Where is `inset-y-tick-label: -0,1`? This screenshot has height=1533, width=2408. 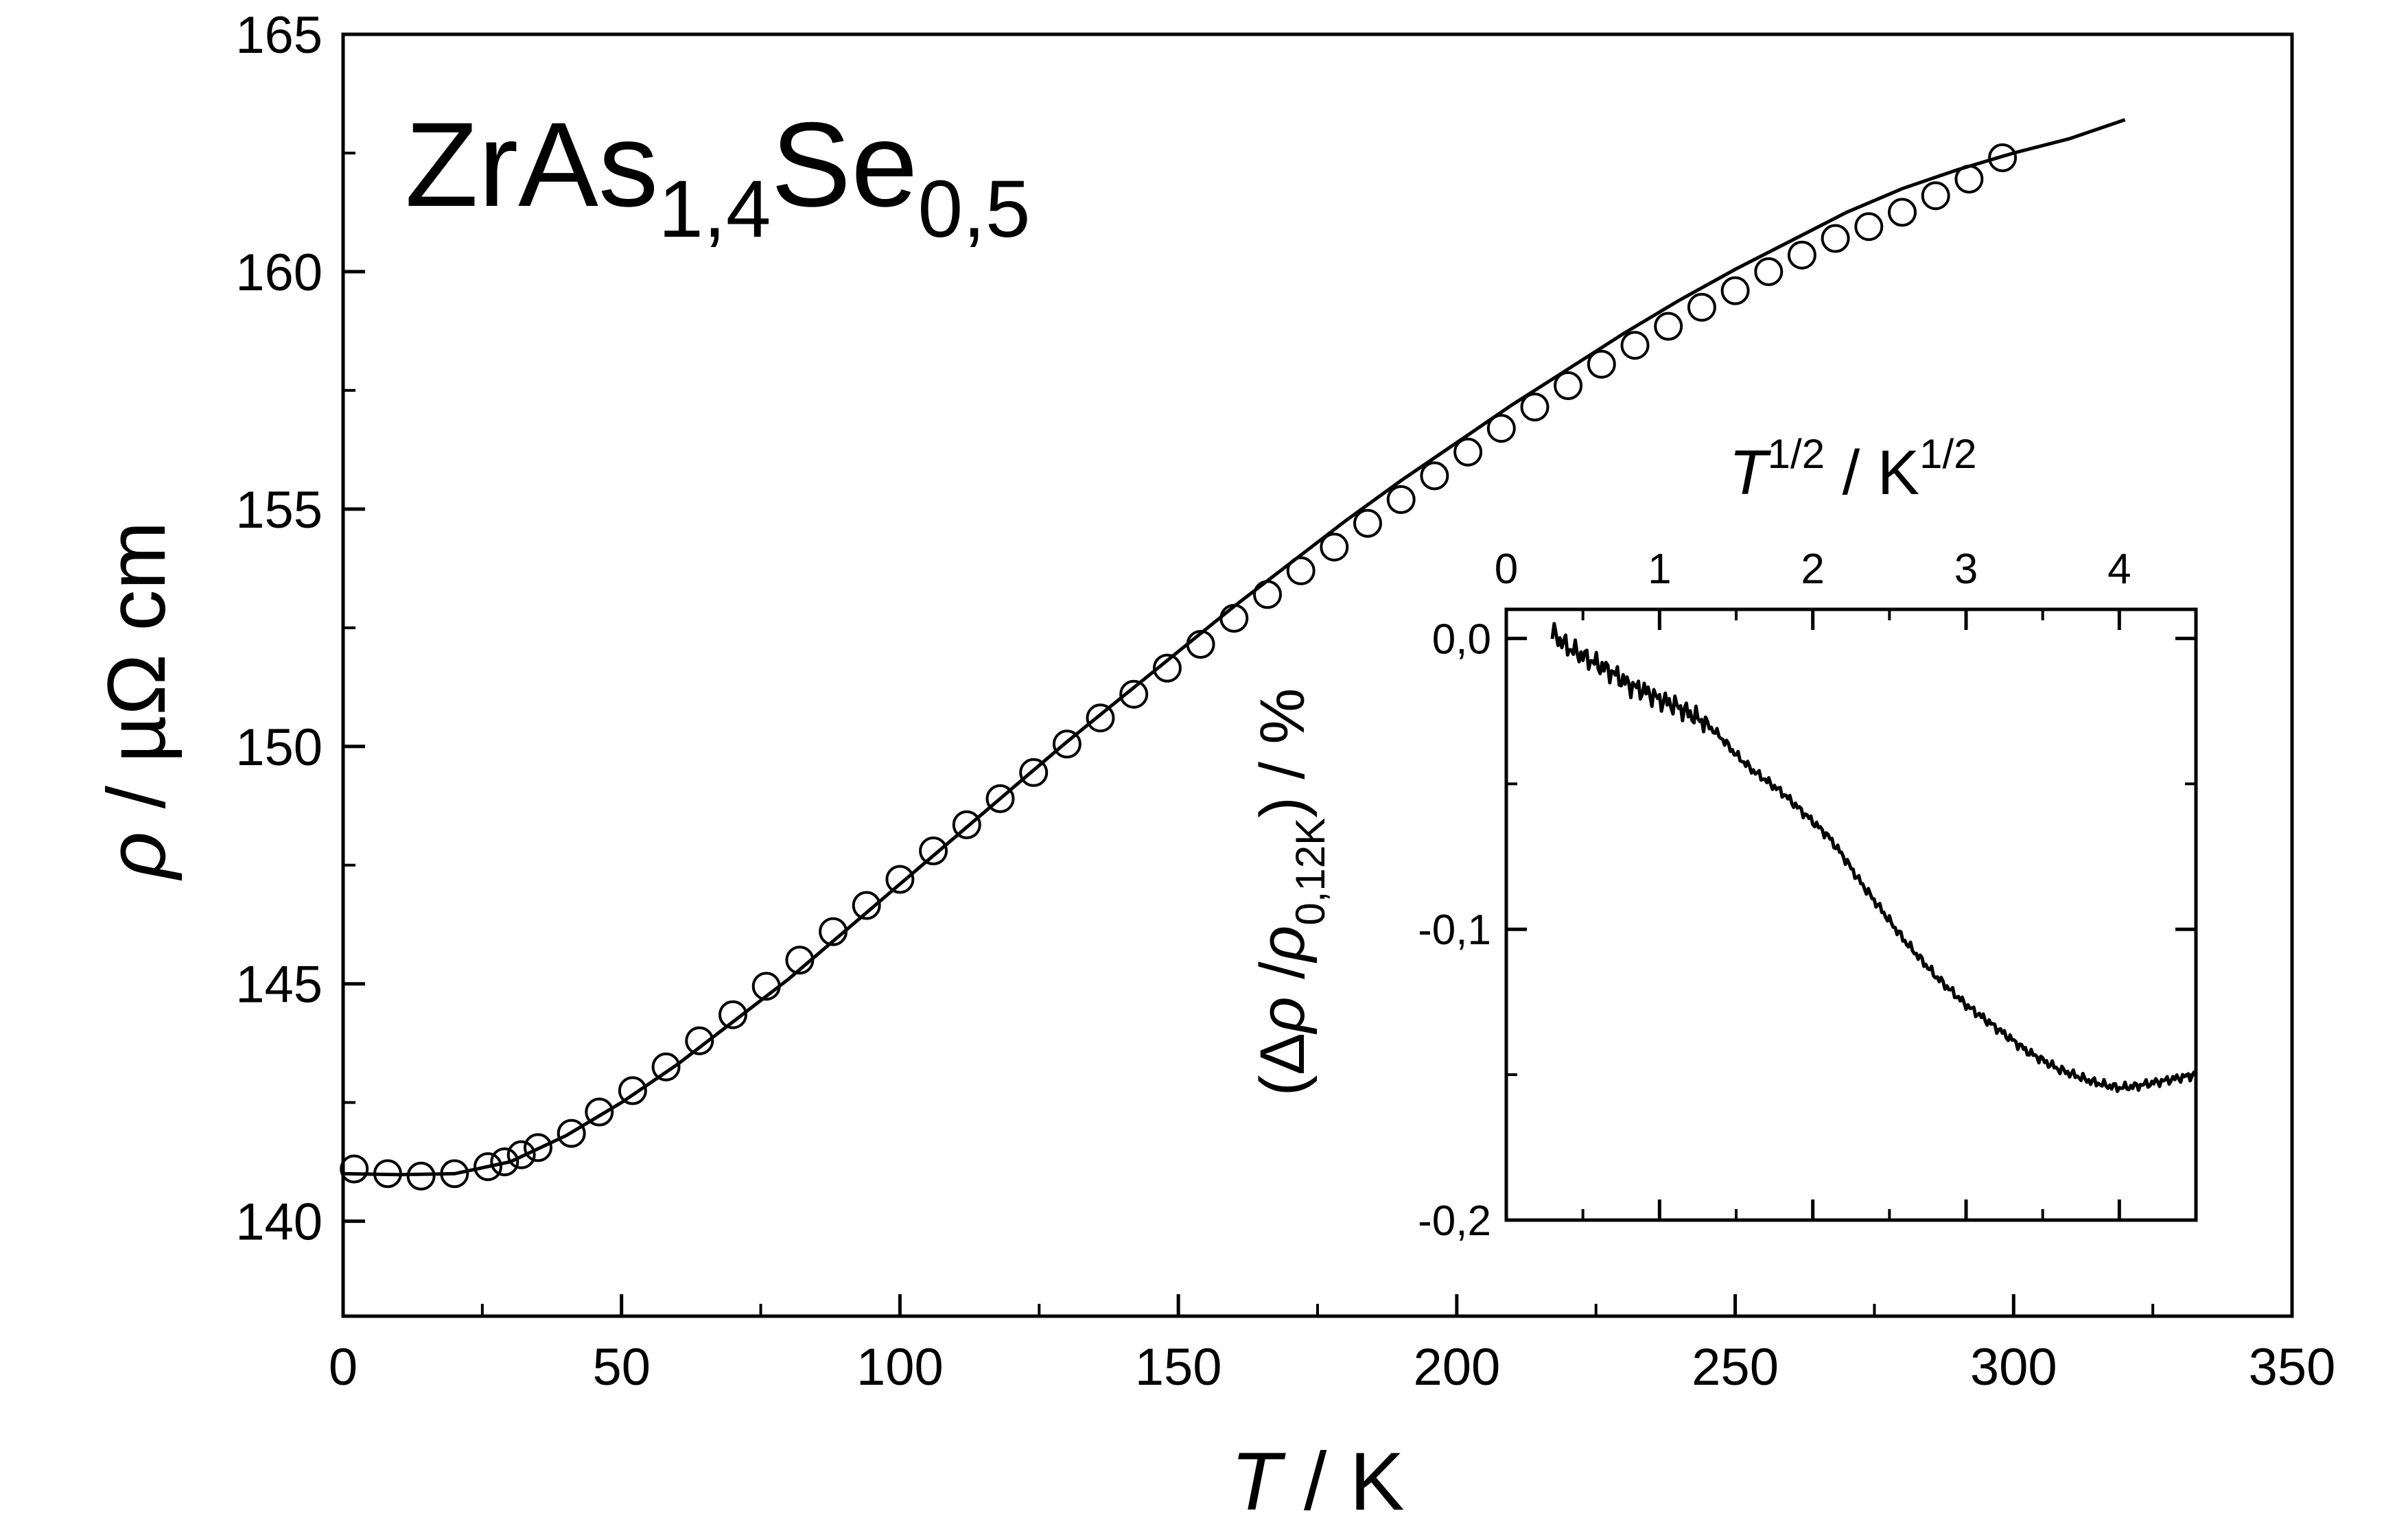
inset-y-tick-label: -0,1 is located at coordinates (1454, 930).